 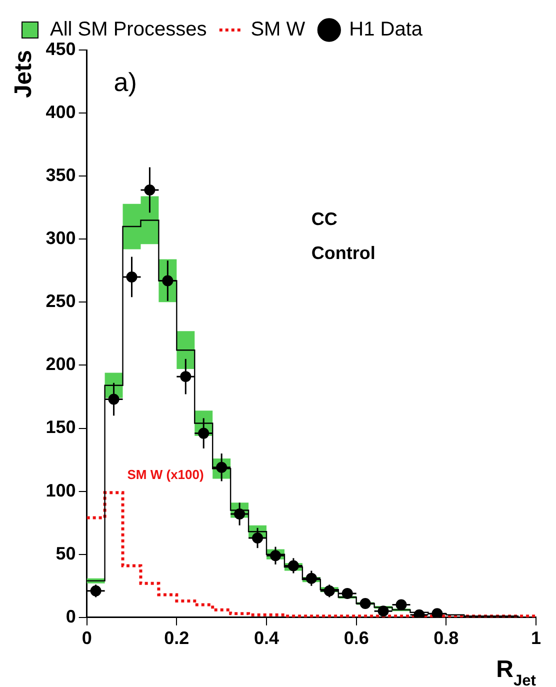 What do you see at coordinates (324, 219) in the screenshot?
I see `annotation: CC` at bounding box center [324, 219].